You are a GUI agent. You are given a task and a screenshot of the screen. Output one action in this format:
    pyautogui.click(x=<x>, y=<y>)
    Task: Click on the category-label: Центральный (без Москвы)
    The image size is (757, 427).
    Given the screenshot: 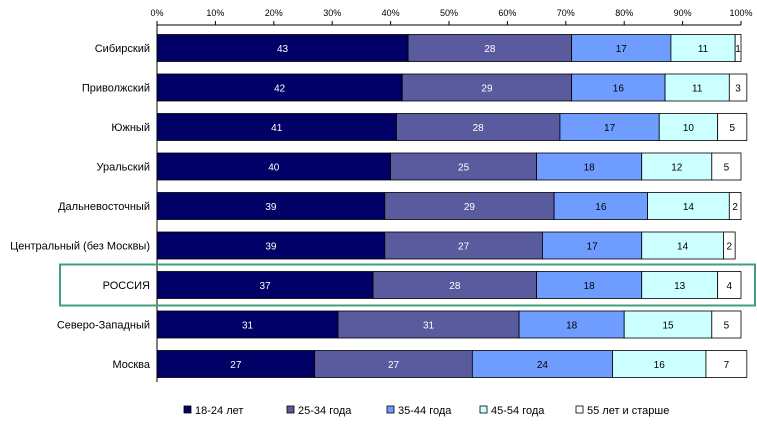 What is the action you would take?
    pyautogui.click(x=80, y=247)
    